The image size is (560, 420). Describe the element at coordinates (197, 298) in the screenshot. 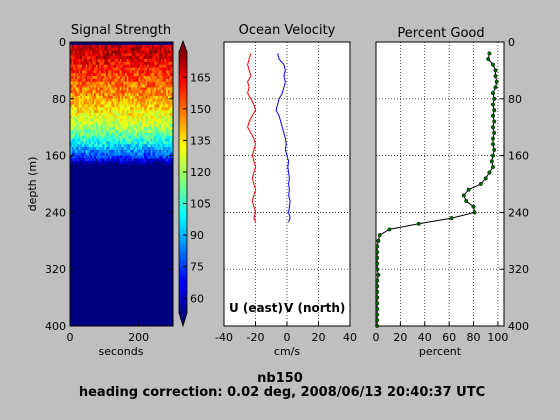

I see `colorbar-tick-label: 60` at that location.